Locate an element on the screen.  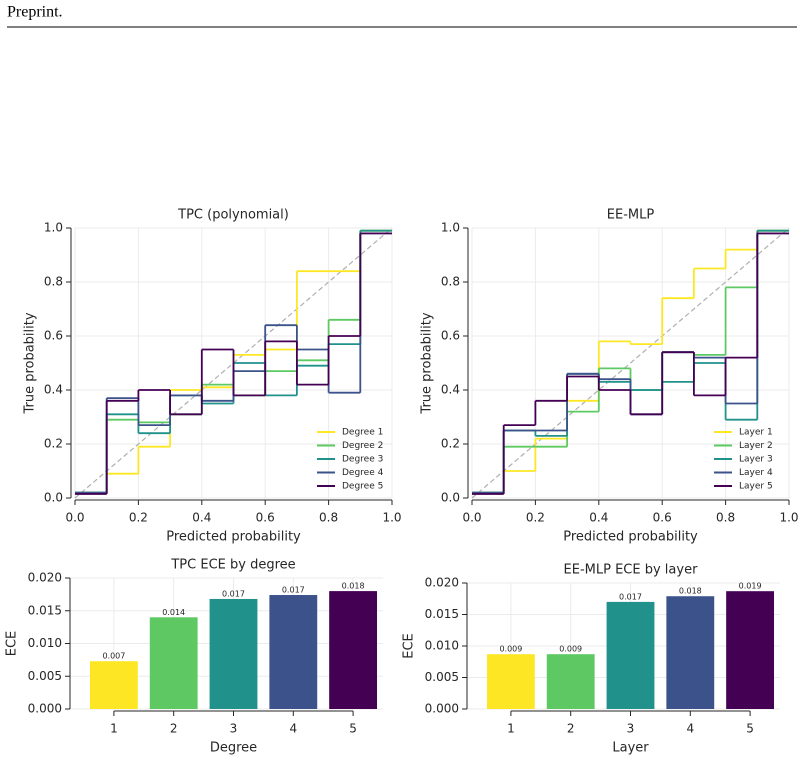
x-axis-label: Degree is located at coordinates (233, 748).